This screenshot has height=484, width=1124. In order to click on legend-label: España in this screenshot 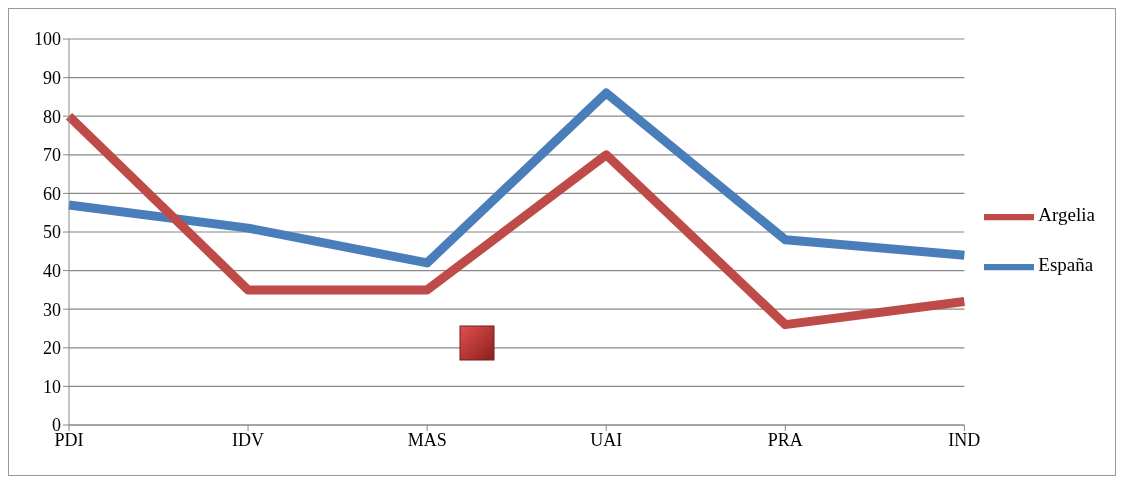, I will do `click(1066, 265)`.